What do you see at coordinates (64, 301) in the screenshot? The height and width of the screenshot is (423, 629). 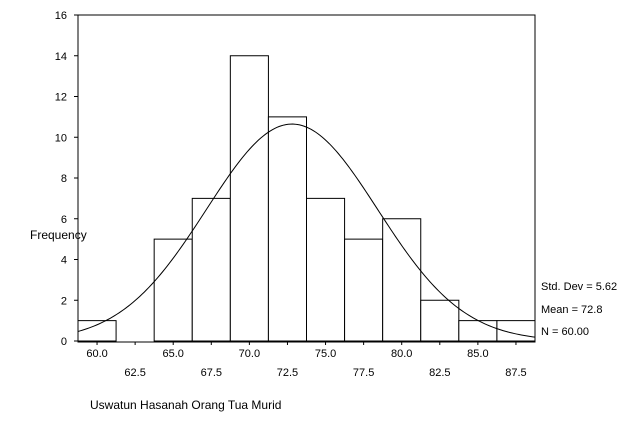 I see `y-tick-label: 2` at bounding box center [64, 301].